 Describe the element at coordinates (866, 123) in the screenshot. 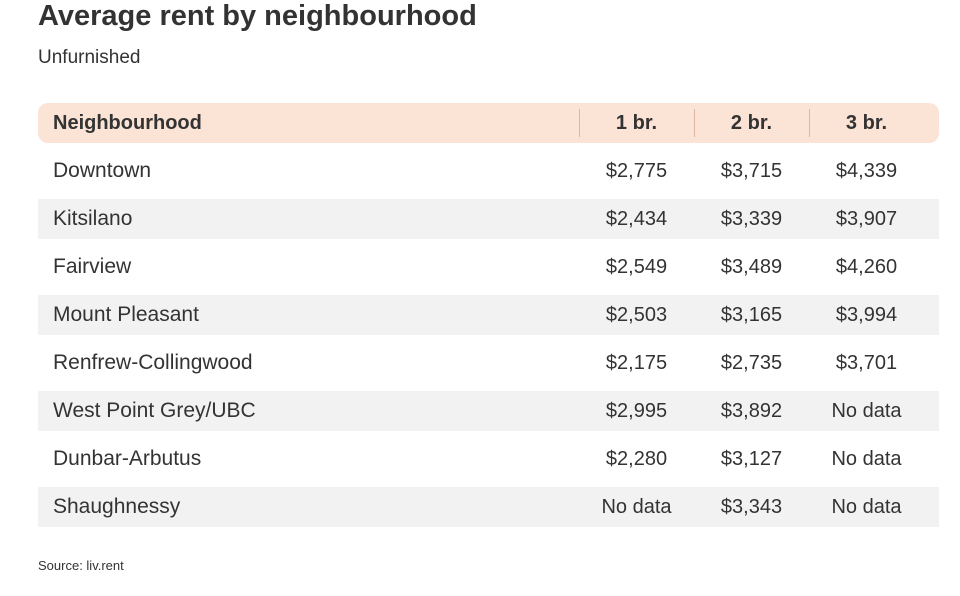

I see `column-header-3br: 3 br.` at that location.